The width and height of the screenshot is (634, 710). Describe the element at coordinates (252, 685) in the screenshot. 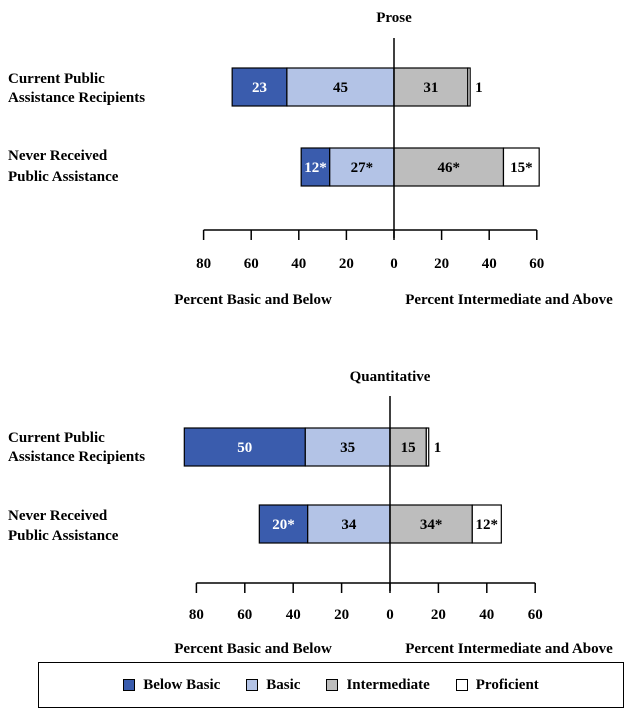

I see `legend-swatch-basic` at that location.